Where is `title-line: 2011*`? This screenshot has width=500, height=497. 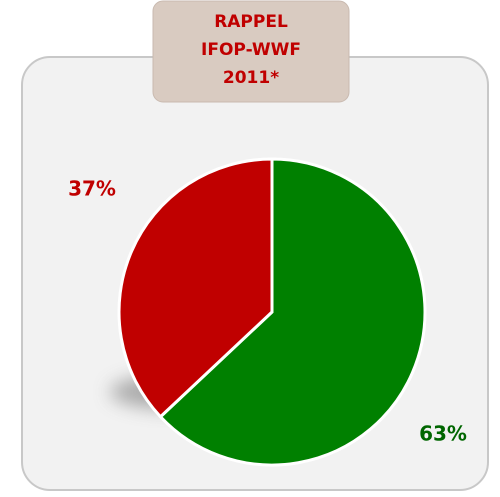 title-line: 2011* is located at coordinates (251, 78).